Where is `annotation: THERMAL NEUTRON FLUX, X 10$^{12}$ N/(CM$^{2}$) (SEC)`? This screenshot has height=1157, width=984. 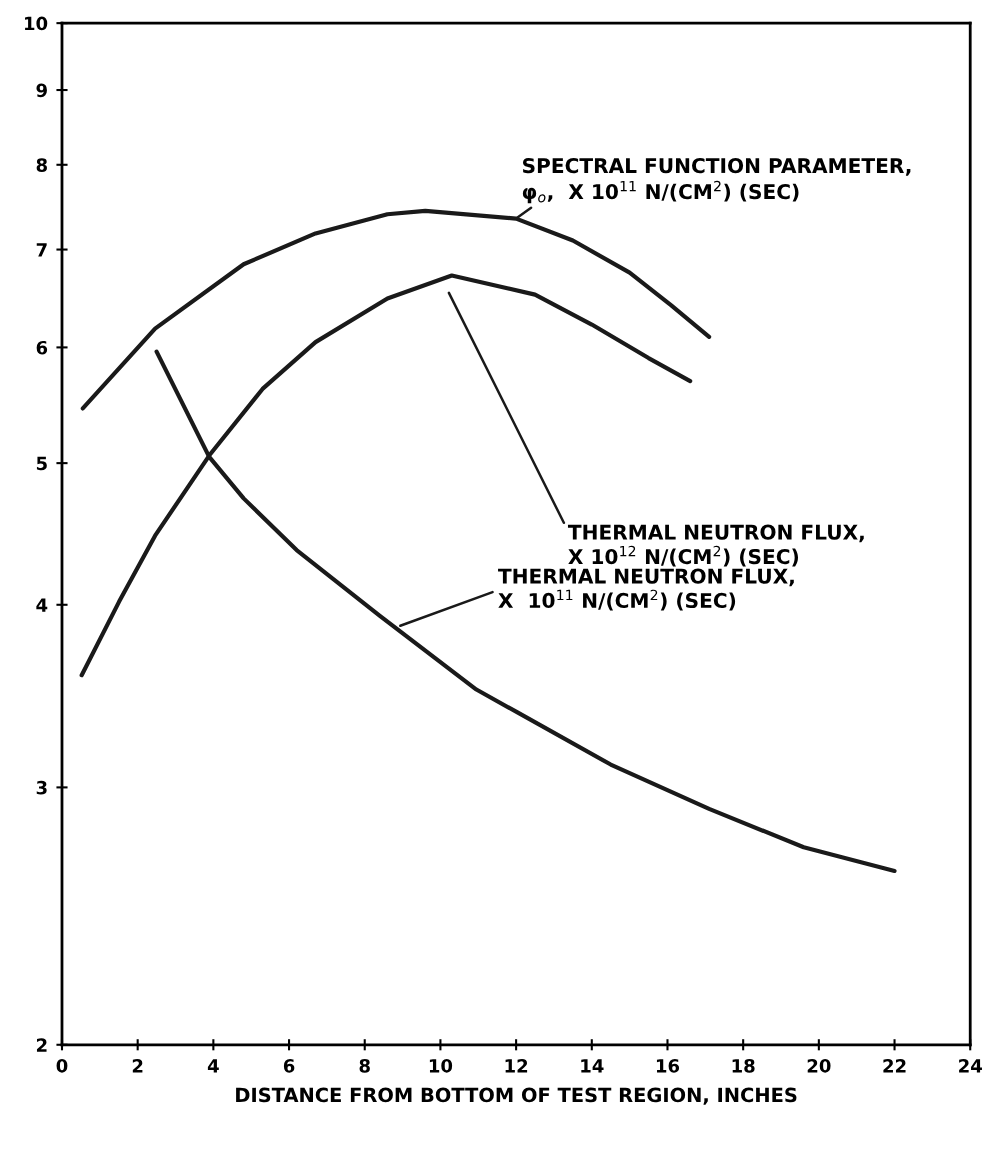 annotation: THERMAL NEUTRON FLUX, X 10$^{12}$ N/(CM$^{2}$) (SEC) is located at coordinates (715, 545).